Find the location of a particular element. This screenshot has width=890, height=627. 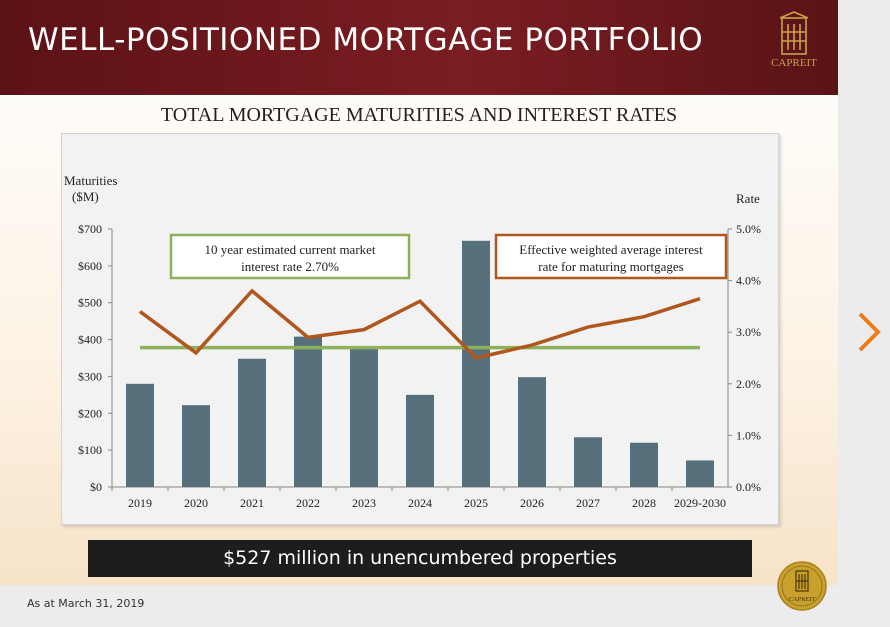

y-tick-label-left: $0 is located at coordinates (96, 487).